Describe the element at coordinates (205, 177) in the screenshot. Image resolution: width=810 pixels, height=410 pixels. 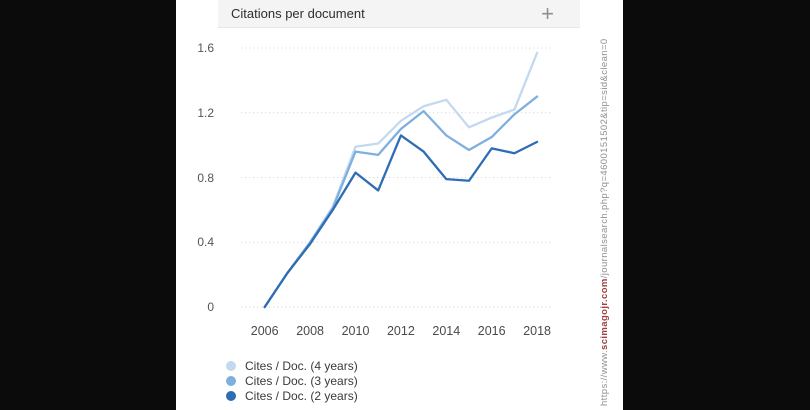
I see `y-tick-label: 0.8` at that location.